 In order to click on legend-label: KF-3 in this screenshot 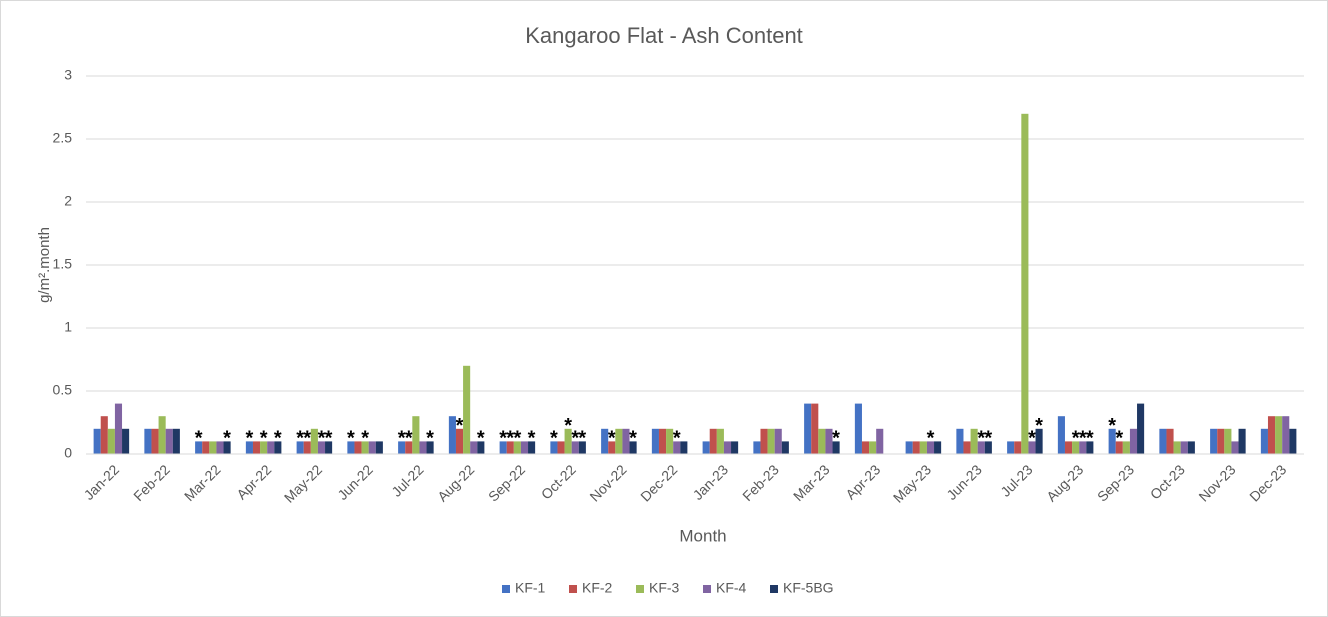, I will do `click(664, 588)`.